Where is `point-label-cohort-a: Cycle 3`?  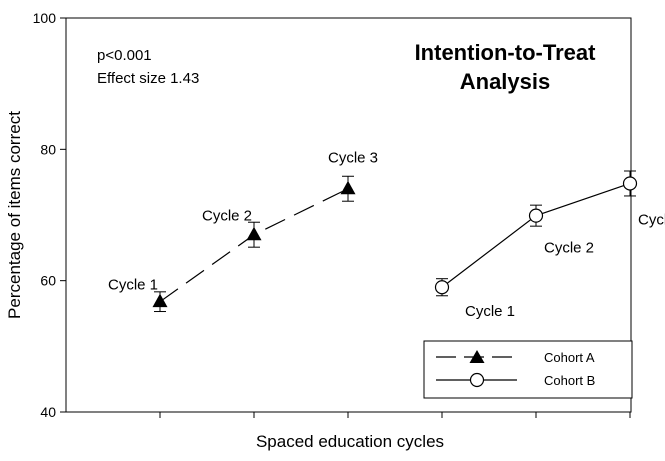 point-label-cohort-a: Cycle 3 is located at coordinates (353, 158).